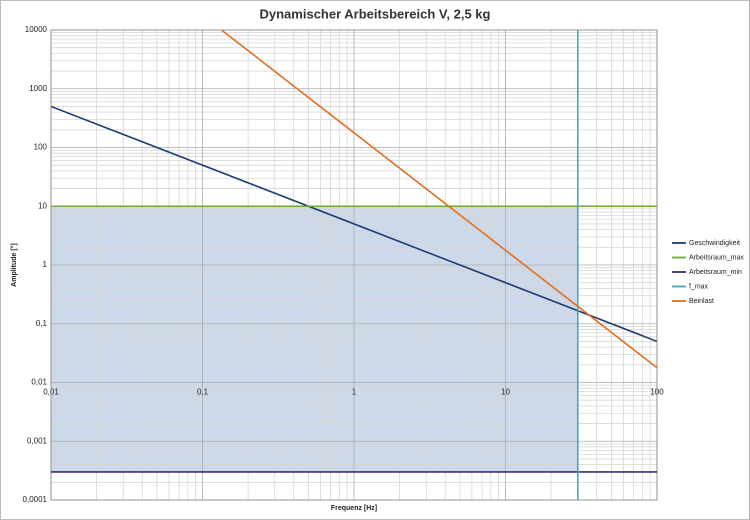 The width and height of the screenshot is (750, 520). I want to click on legend-label: Beinlast, so click(701, 301).